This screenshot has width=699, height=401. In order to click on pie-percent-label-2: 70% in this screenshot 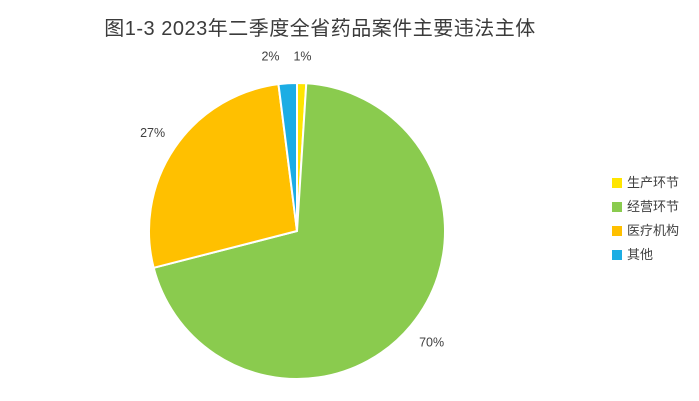, I will do `click(431, 342)`.